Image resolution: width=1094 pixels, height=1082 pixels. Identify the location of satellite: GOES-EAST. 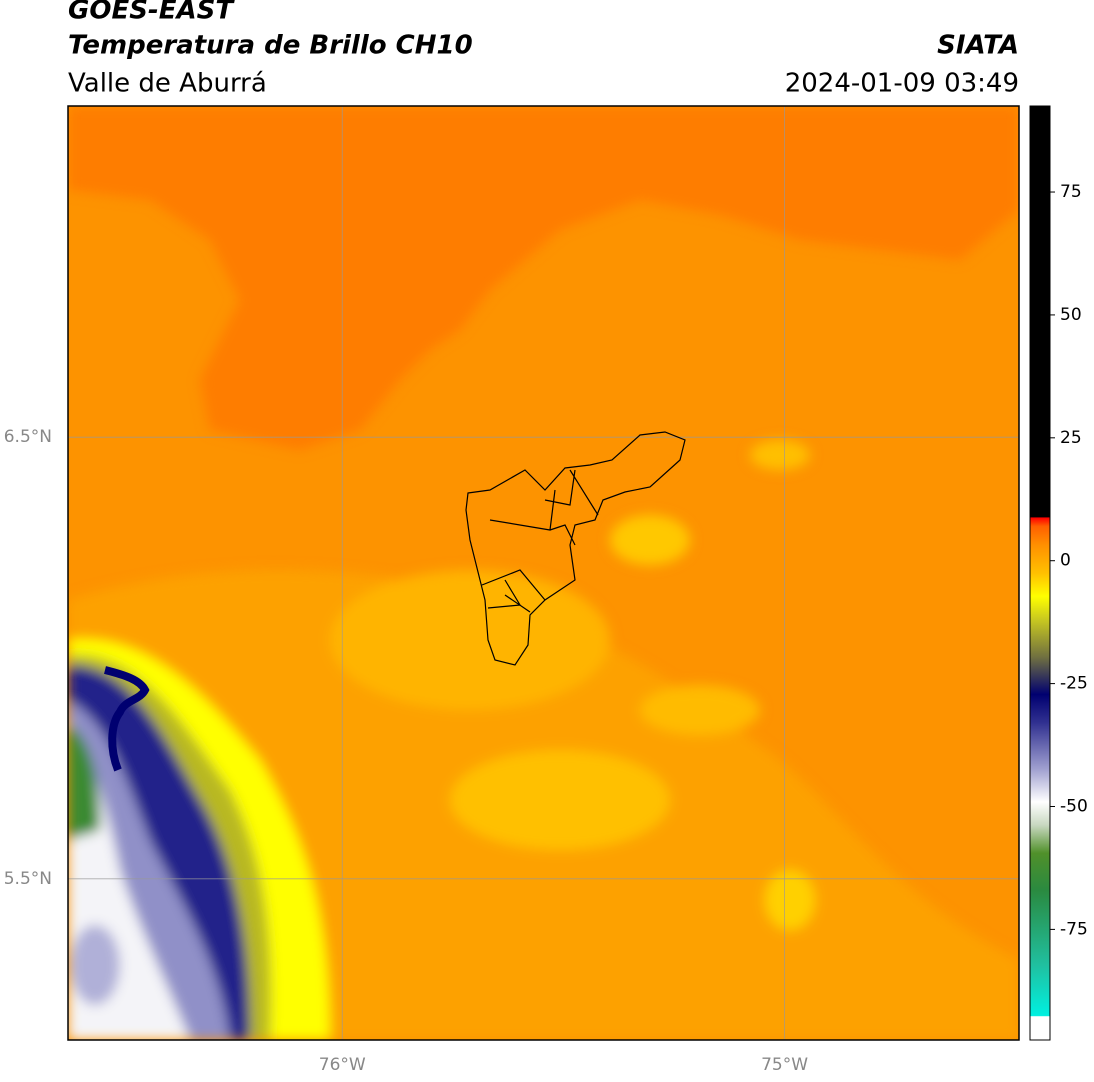
(151, 13).